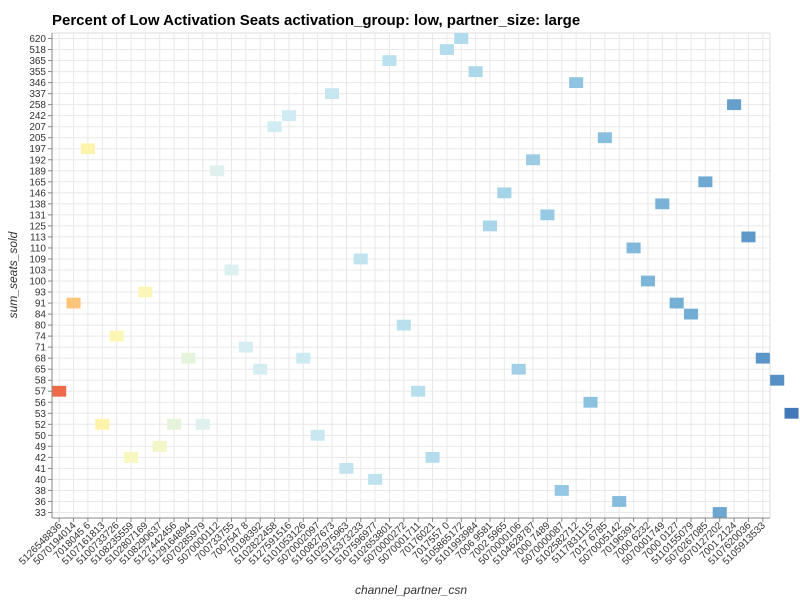 Image resolution: width=800 pixels, height=600 pixels. Describe the element at coordinates (13, 274) in the screenshot. I see `y-axis-title: sum_seats_sold` at that location.